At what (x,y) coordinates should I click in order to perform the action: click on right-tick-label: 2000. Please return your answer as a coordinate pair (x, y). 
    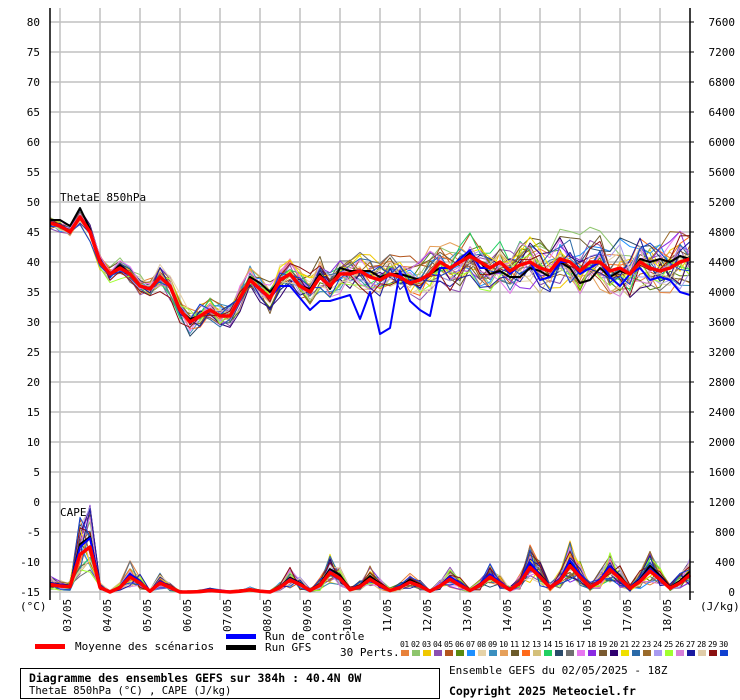
    Looking at the image, I should click on (722, 442).